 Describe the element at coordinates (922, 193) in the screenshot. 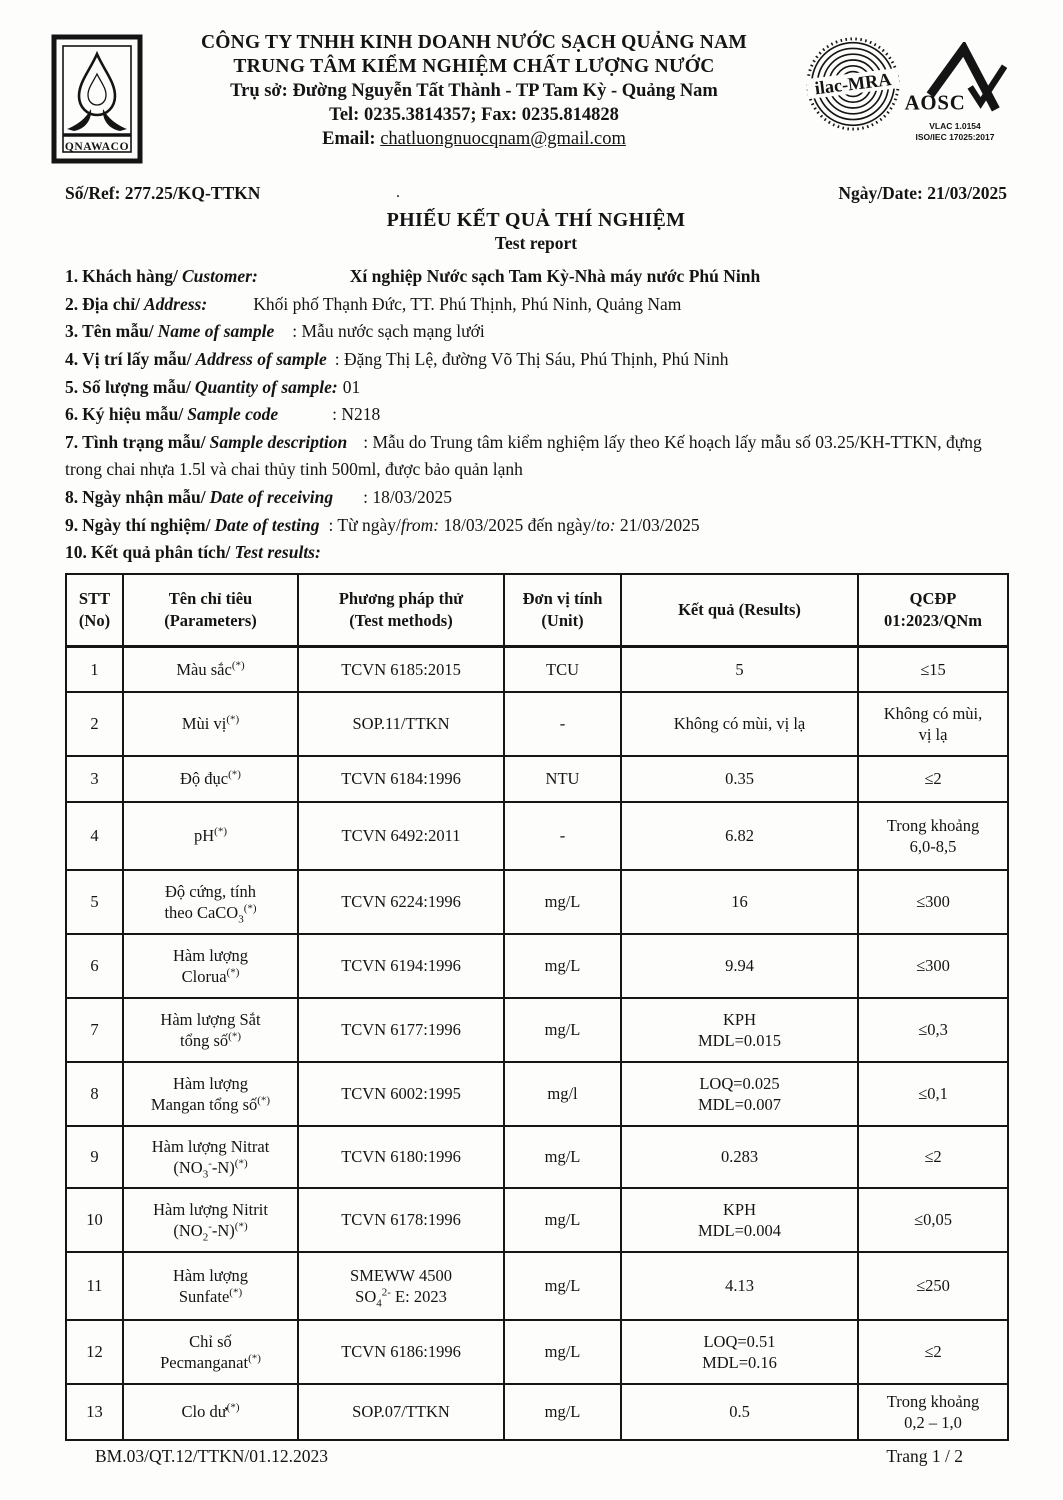

I see `report-date: Ngày/Date: 21/03/2025` at that location.